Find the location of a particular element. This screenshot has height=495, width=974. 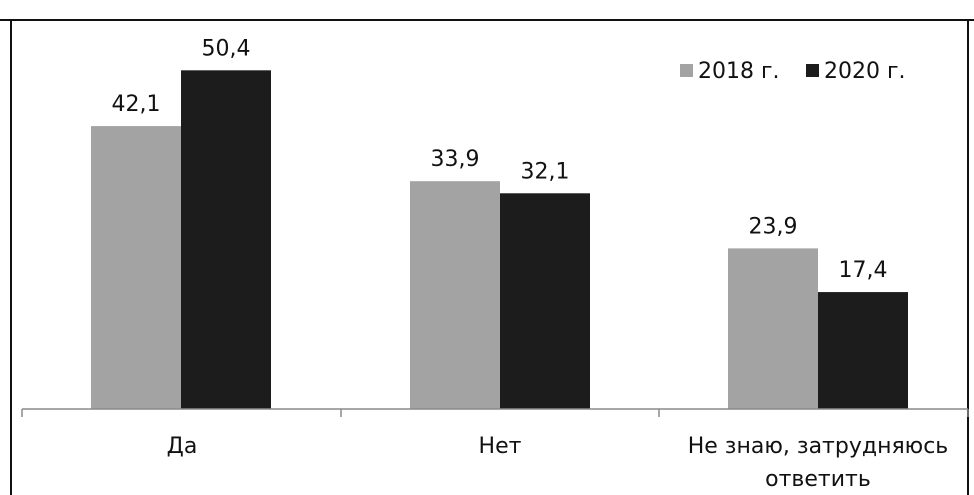

category-label-line: Да is located at coordinates (182, 446).